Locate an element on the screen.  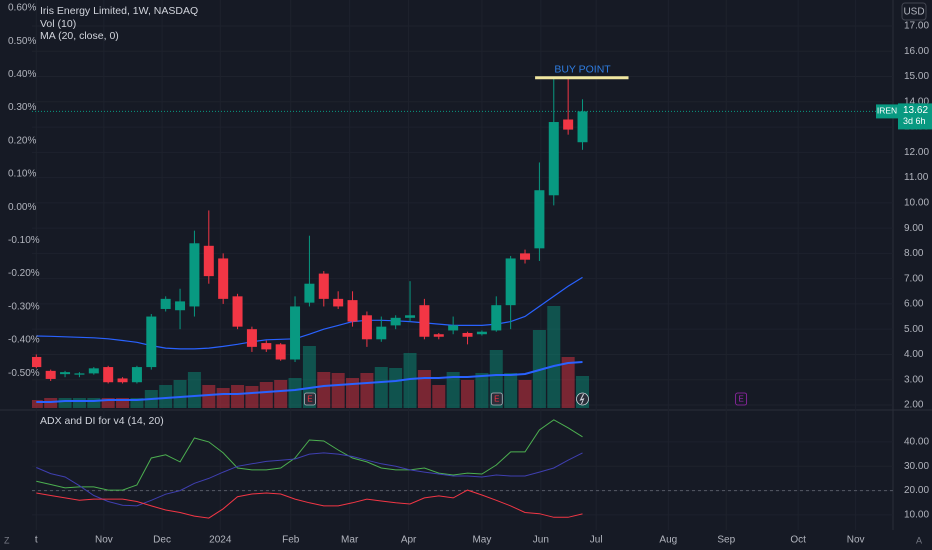
last-price: 13.62 is located at coordinates (915, 110).